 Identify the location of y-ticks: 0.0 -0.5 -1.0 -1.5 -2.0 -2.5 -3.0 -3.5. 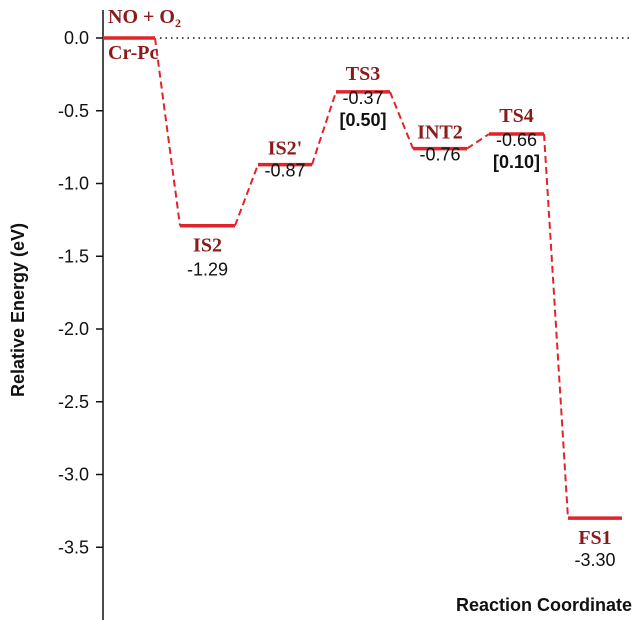
(80, 292).